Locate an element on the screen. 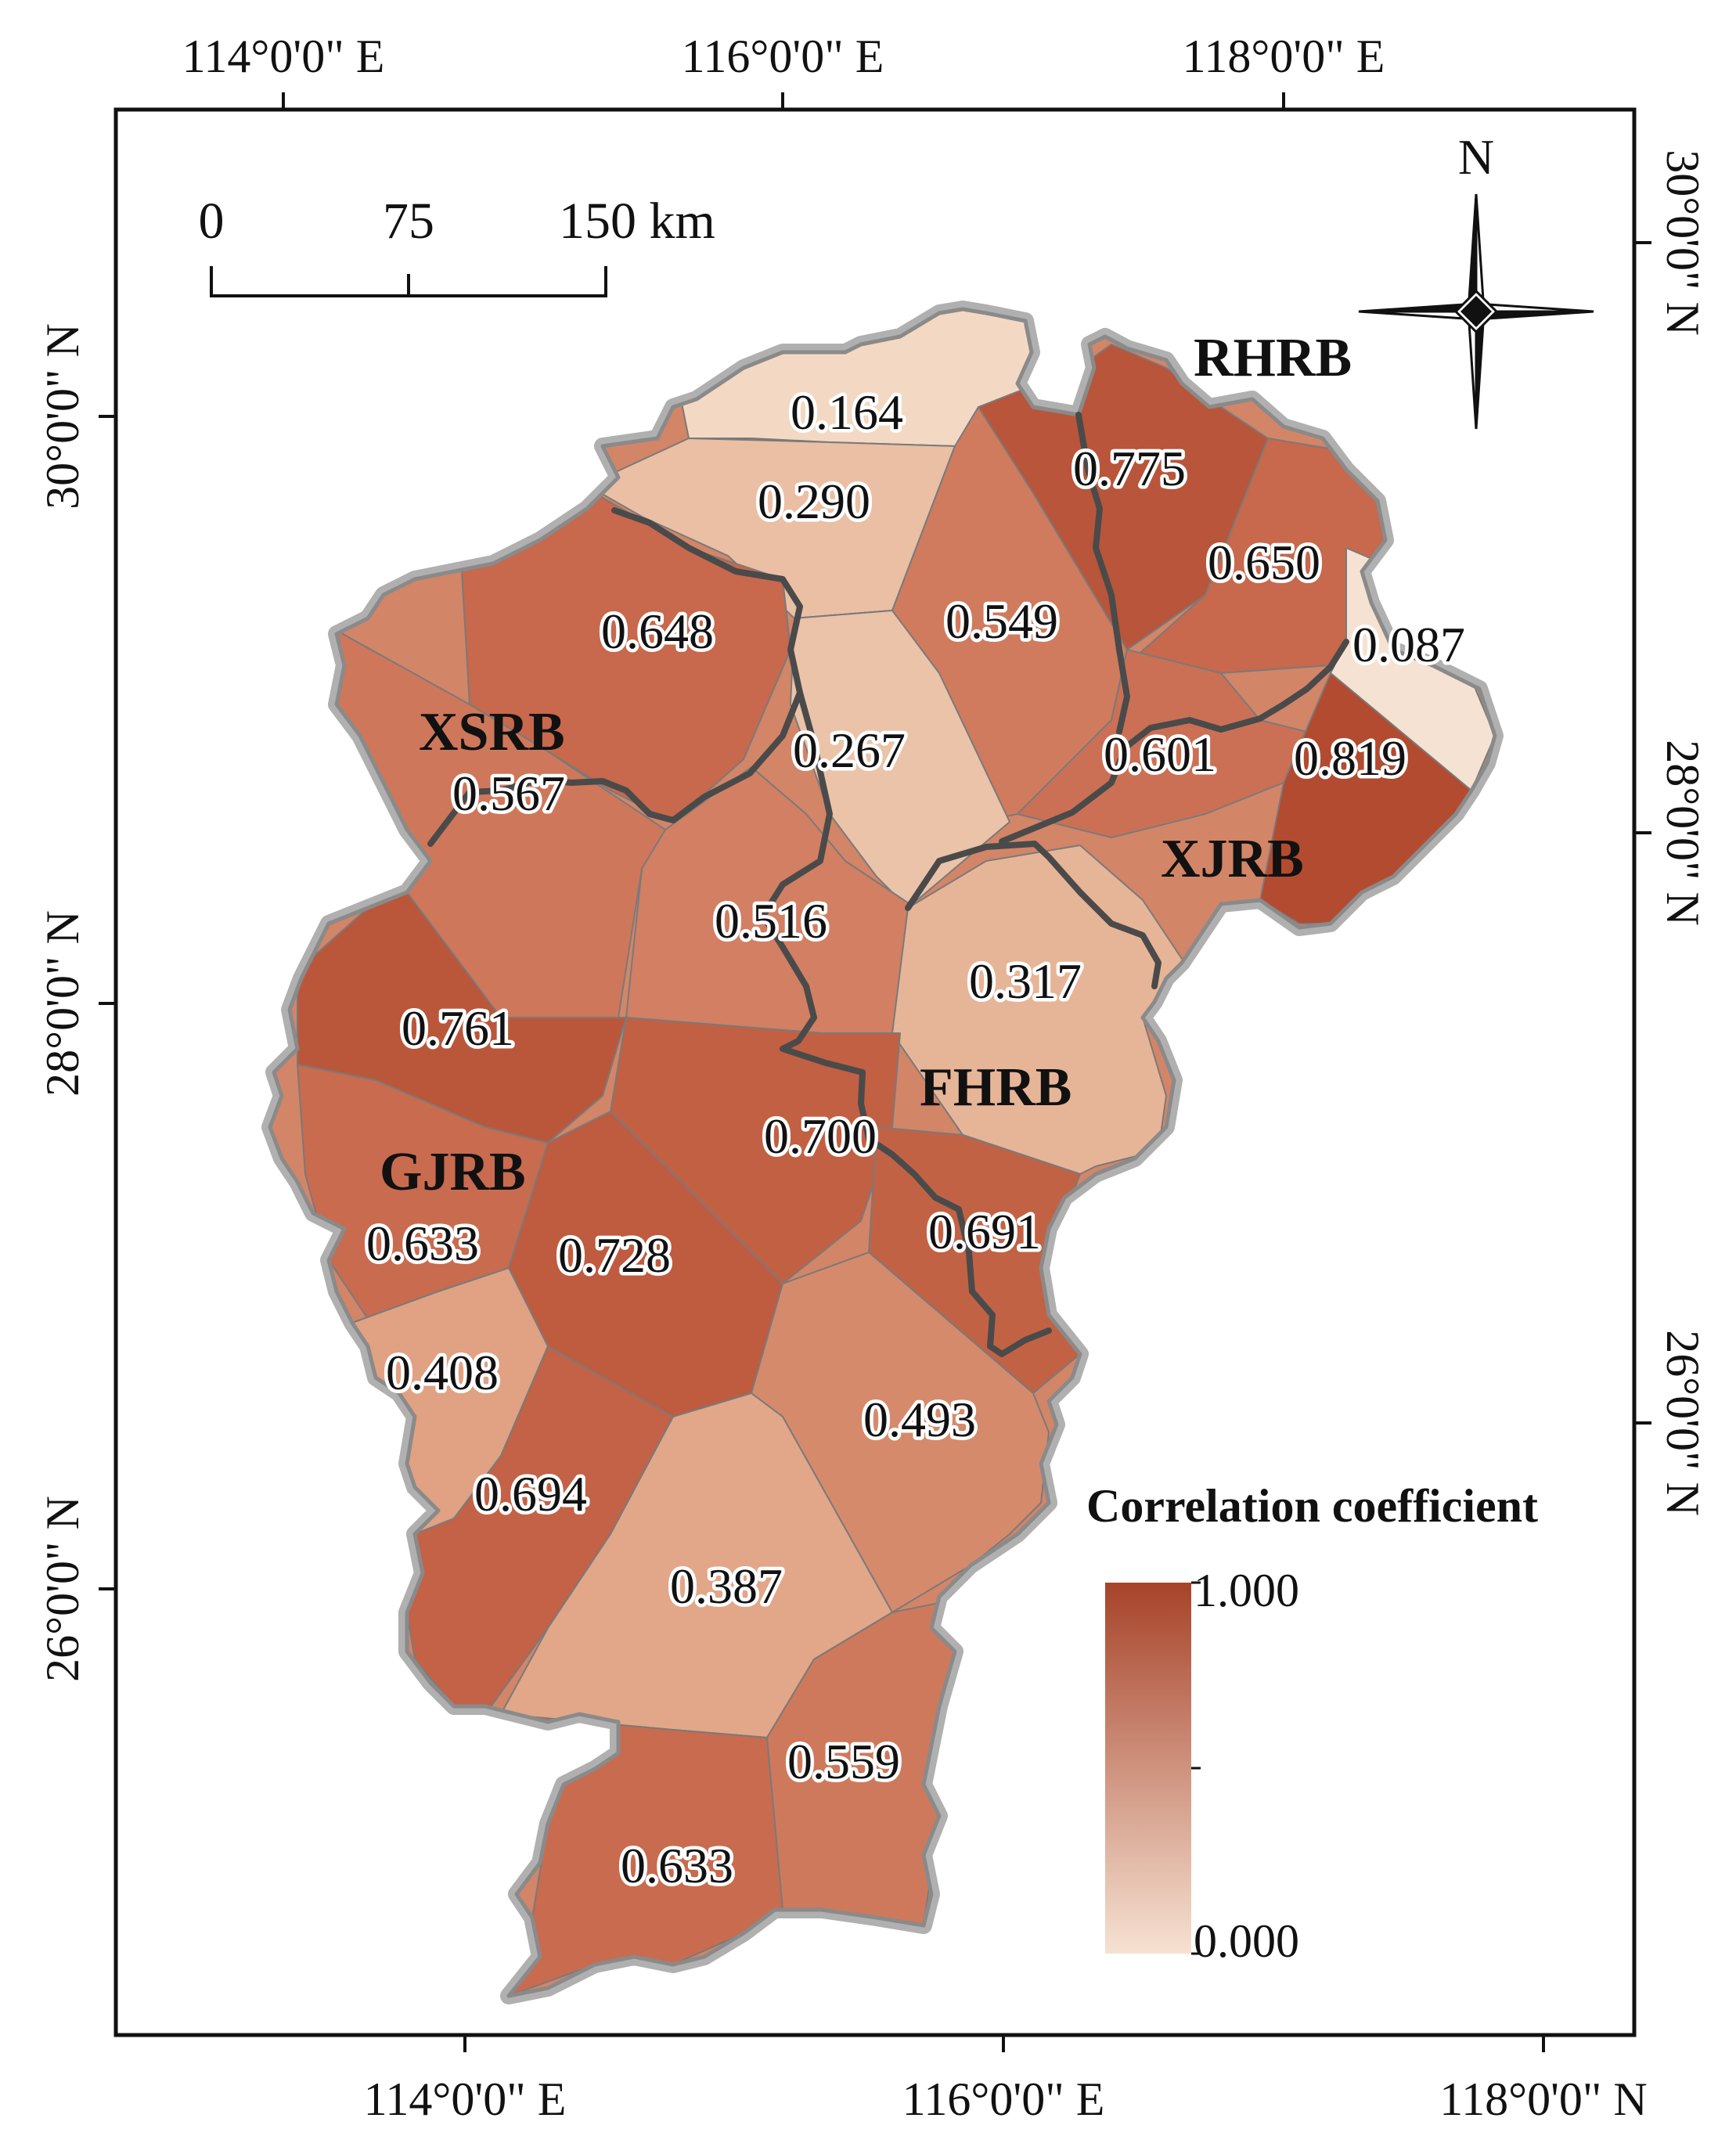  bottom-axis-labels: 114°0'0" E 116°0'0" E 118°0'0" N is located at coordinates (1006, 2099).